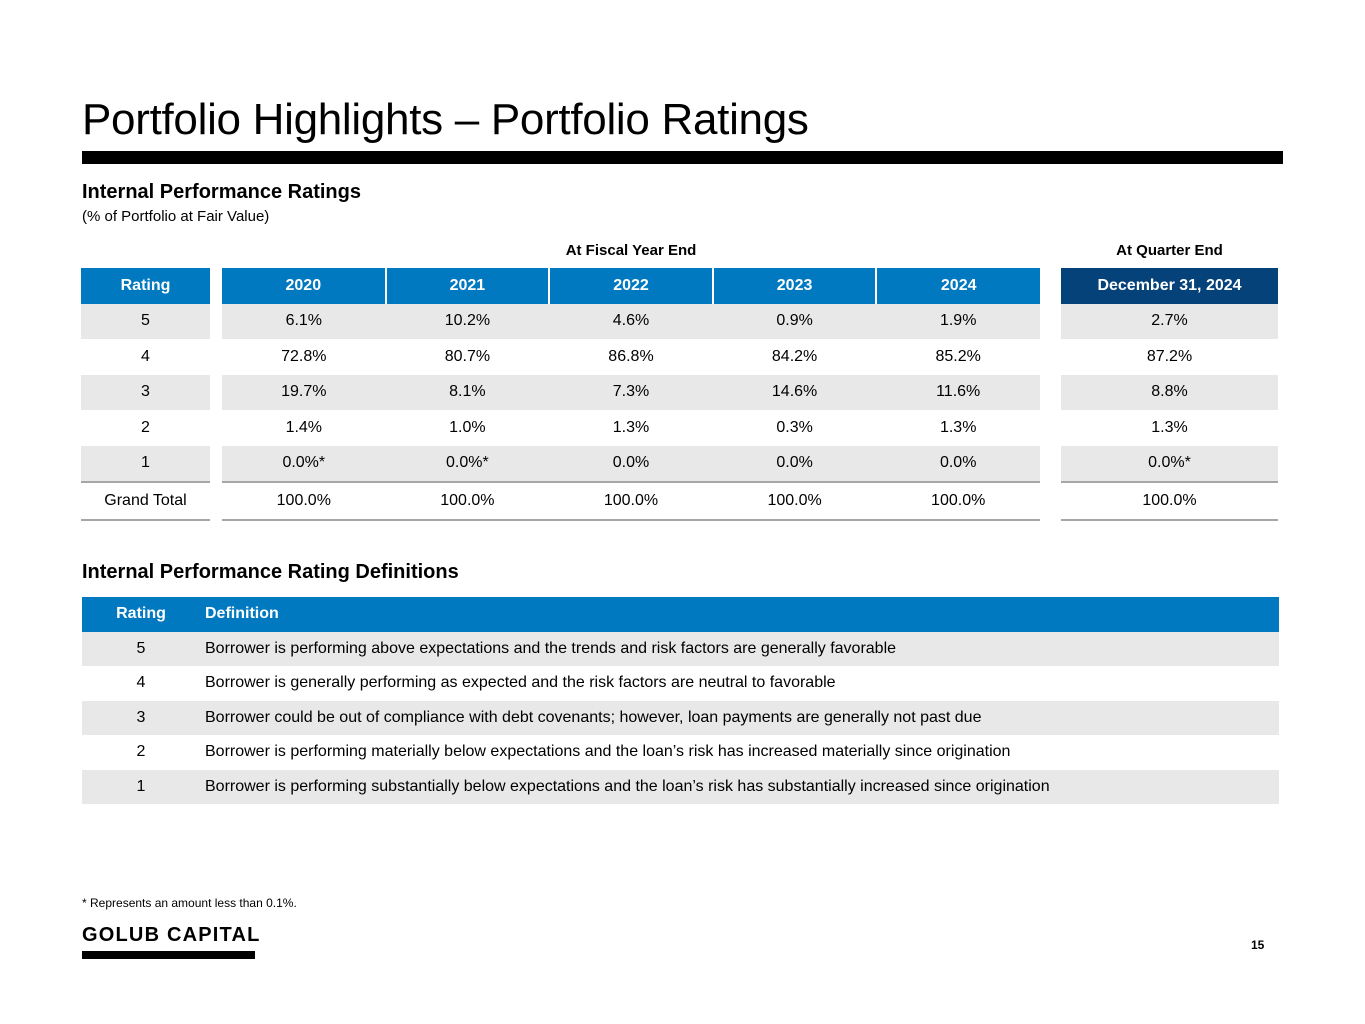  I want to click on value-cell: 0.3%, so click(794, 427).